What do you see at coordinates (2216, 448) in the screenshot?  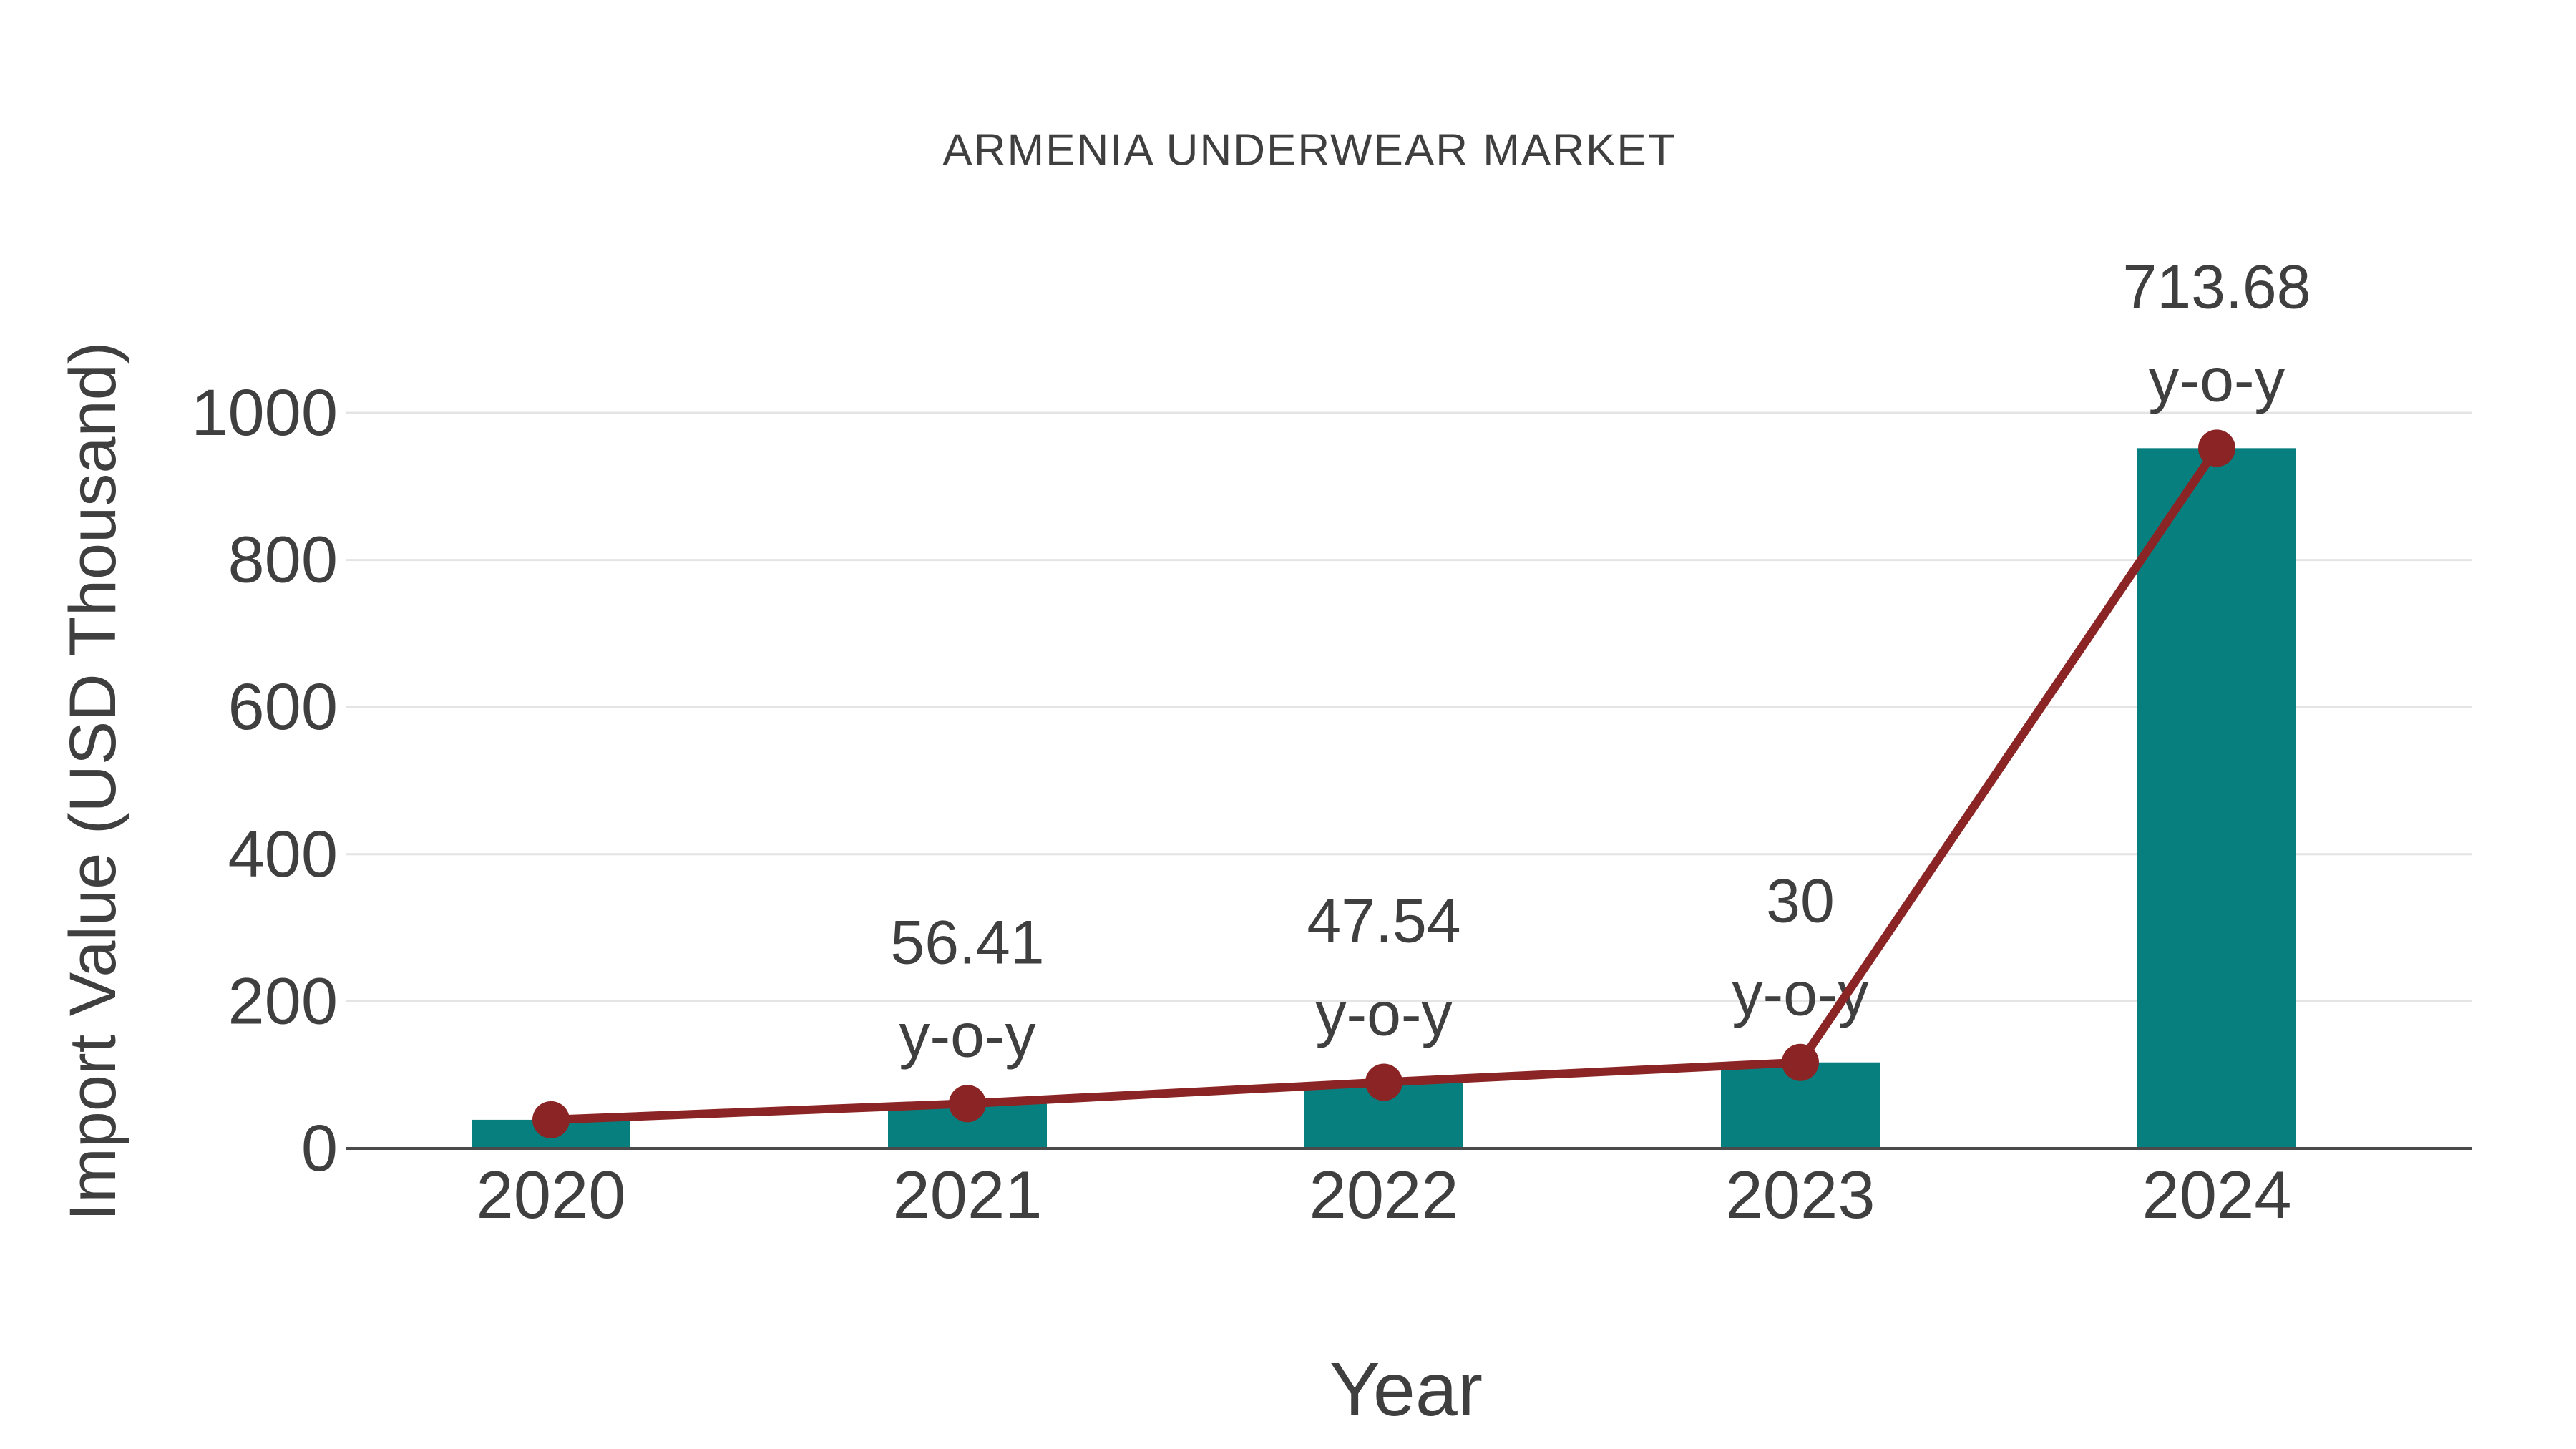 I see `marker-2024` at bounding box center [2216, 448].